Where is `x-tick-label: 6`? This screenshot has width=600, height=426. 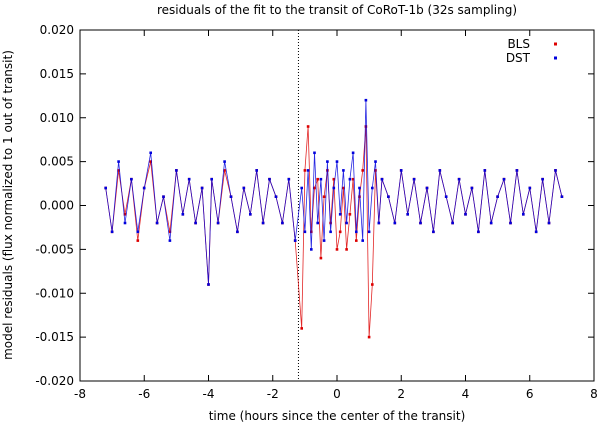
x-tick-label: 6 is located at coordinates (530, 394).